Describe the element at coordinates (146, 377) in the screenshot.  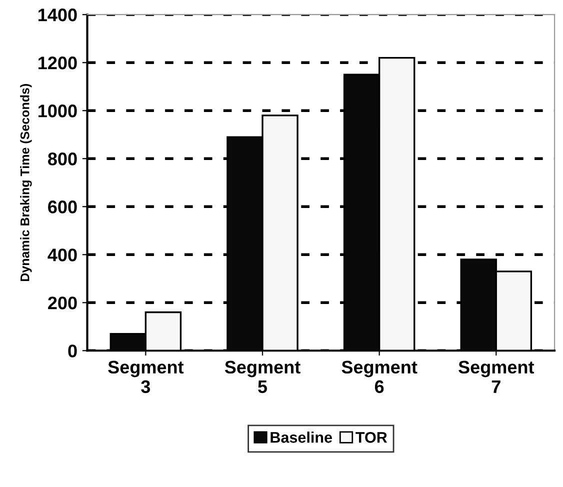
I see `x-tick-label: Segment 3` at that location.